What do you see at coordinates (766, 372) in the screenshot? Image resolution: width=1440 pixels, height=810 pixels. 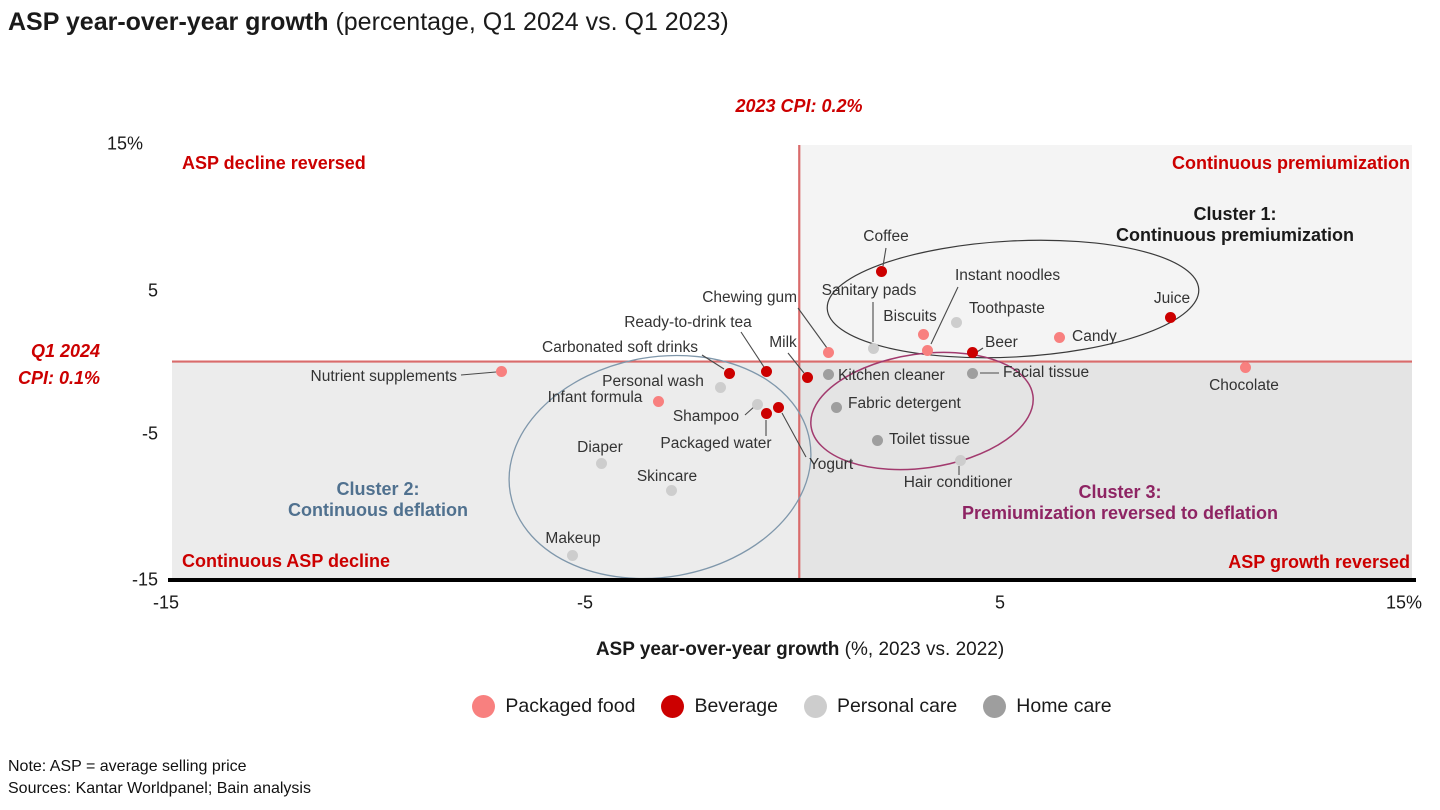 I see `point-ready-to-drink-tea` at bounding box center [766, 372].